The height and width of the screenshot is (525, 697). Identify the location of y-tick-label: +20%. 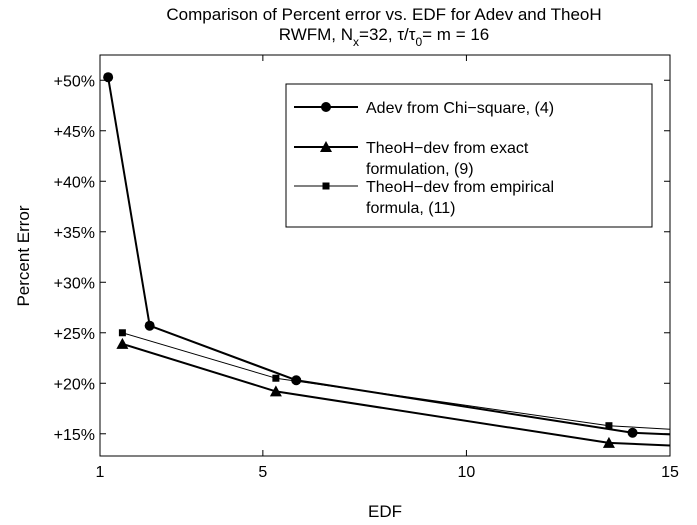
(74, 384).